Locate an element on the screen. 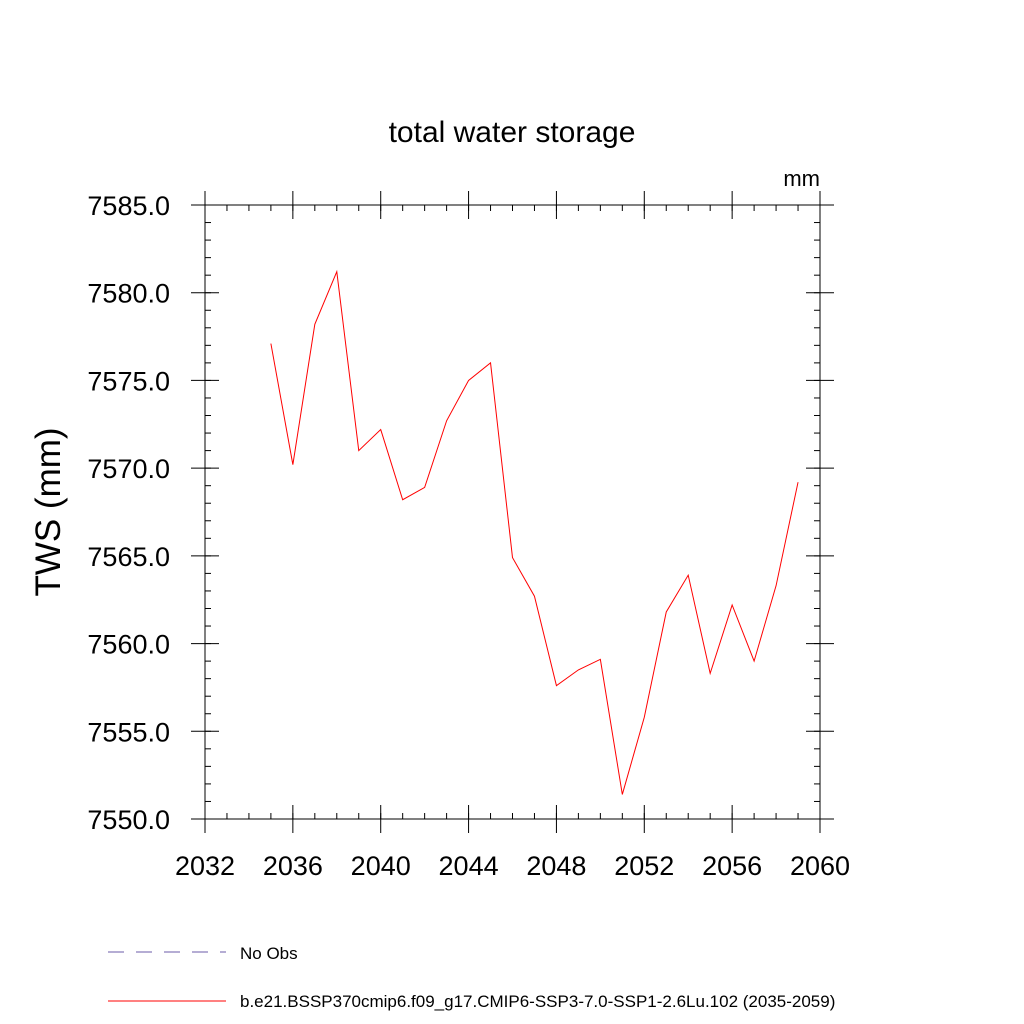  y-tick-label: 7570.0 is located at coordinates (128, 469).